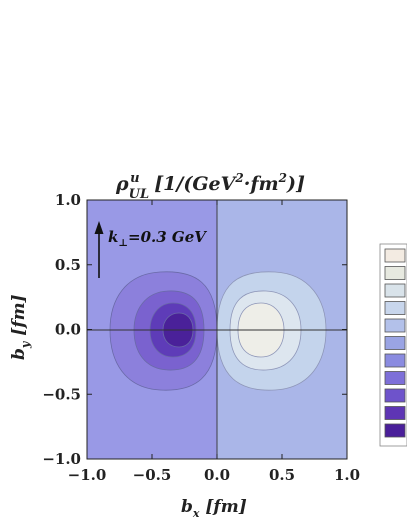 Image resolution: width=407 pixels, height=527 pixels. What do you see at coordinates (282, 475) in the screenshot?
I see `x-tick-label: 0.5` at bounding box center [282, 475].